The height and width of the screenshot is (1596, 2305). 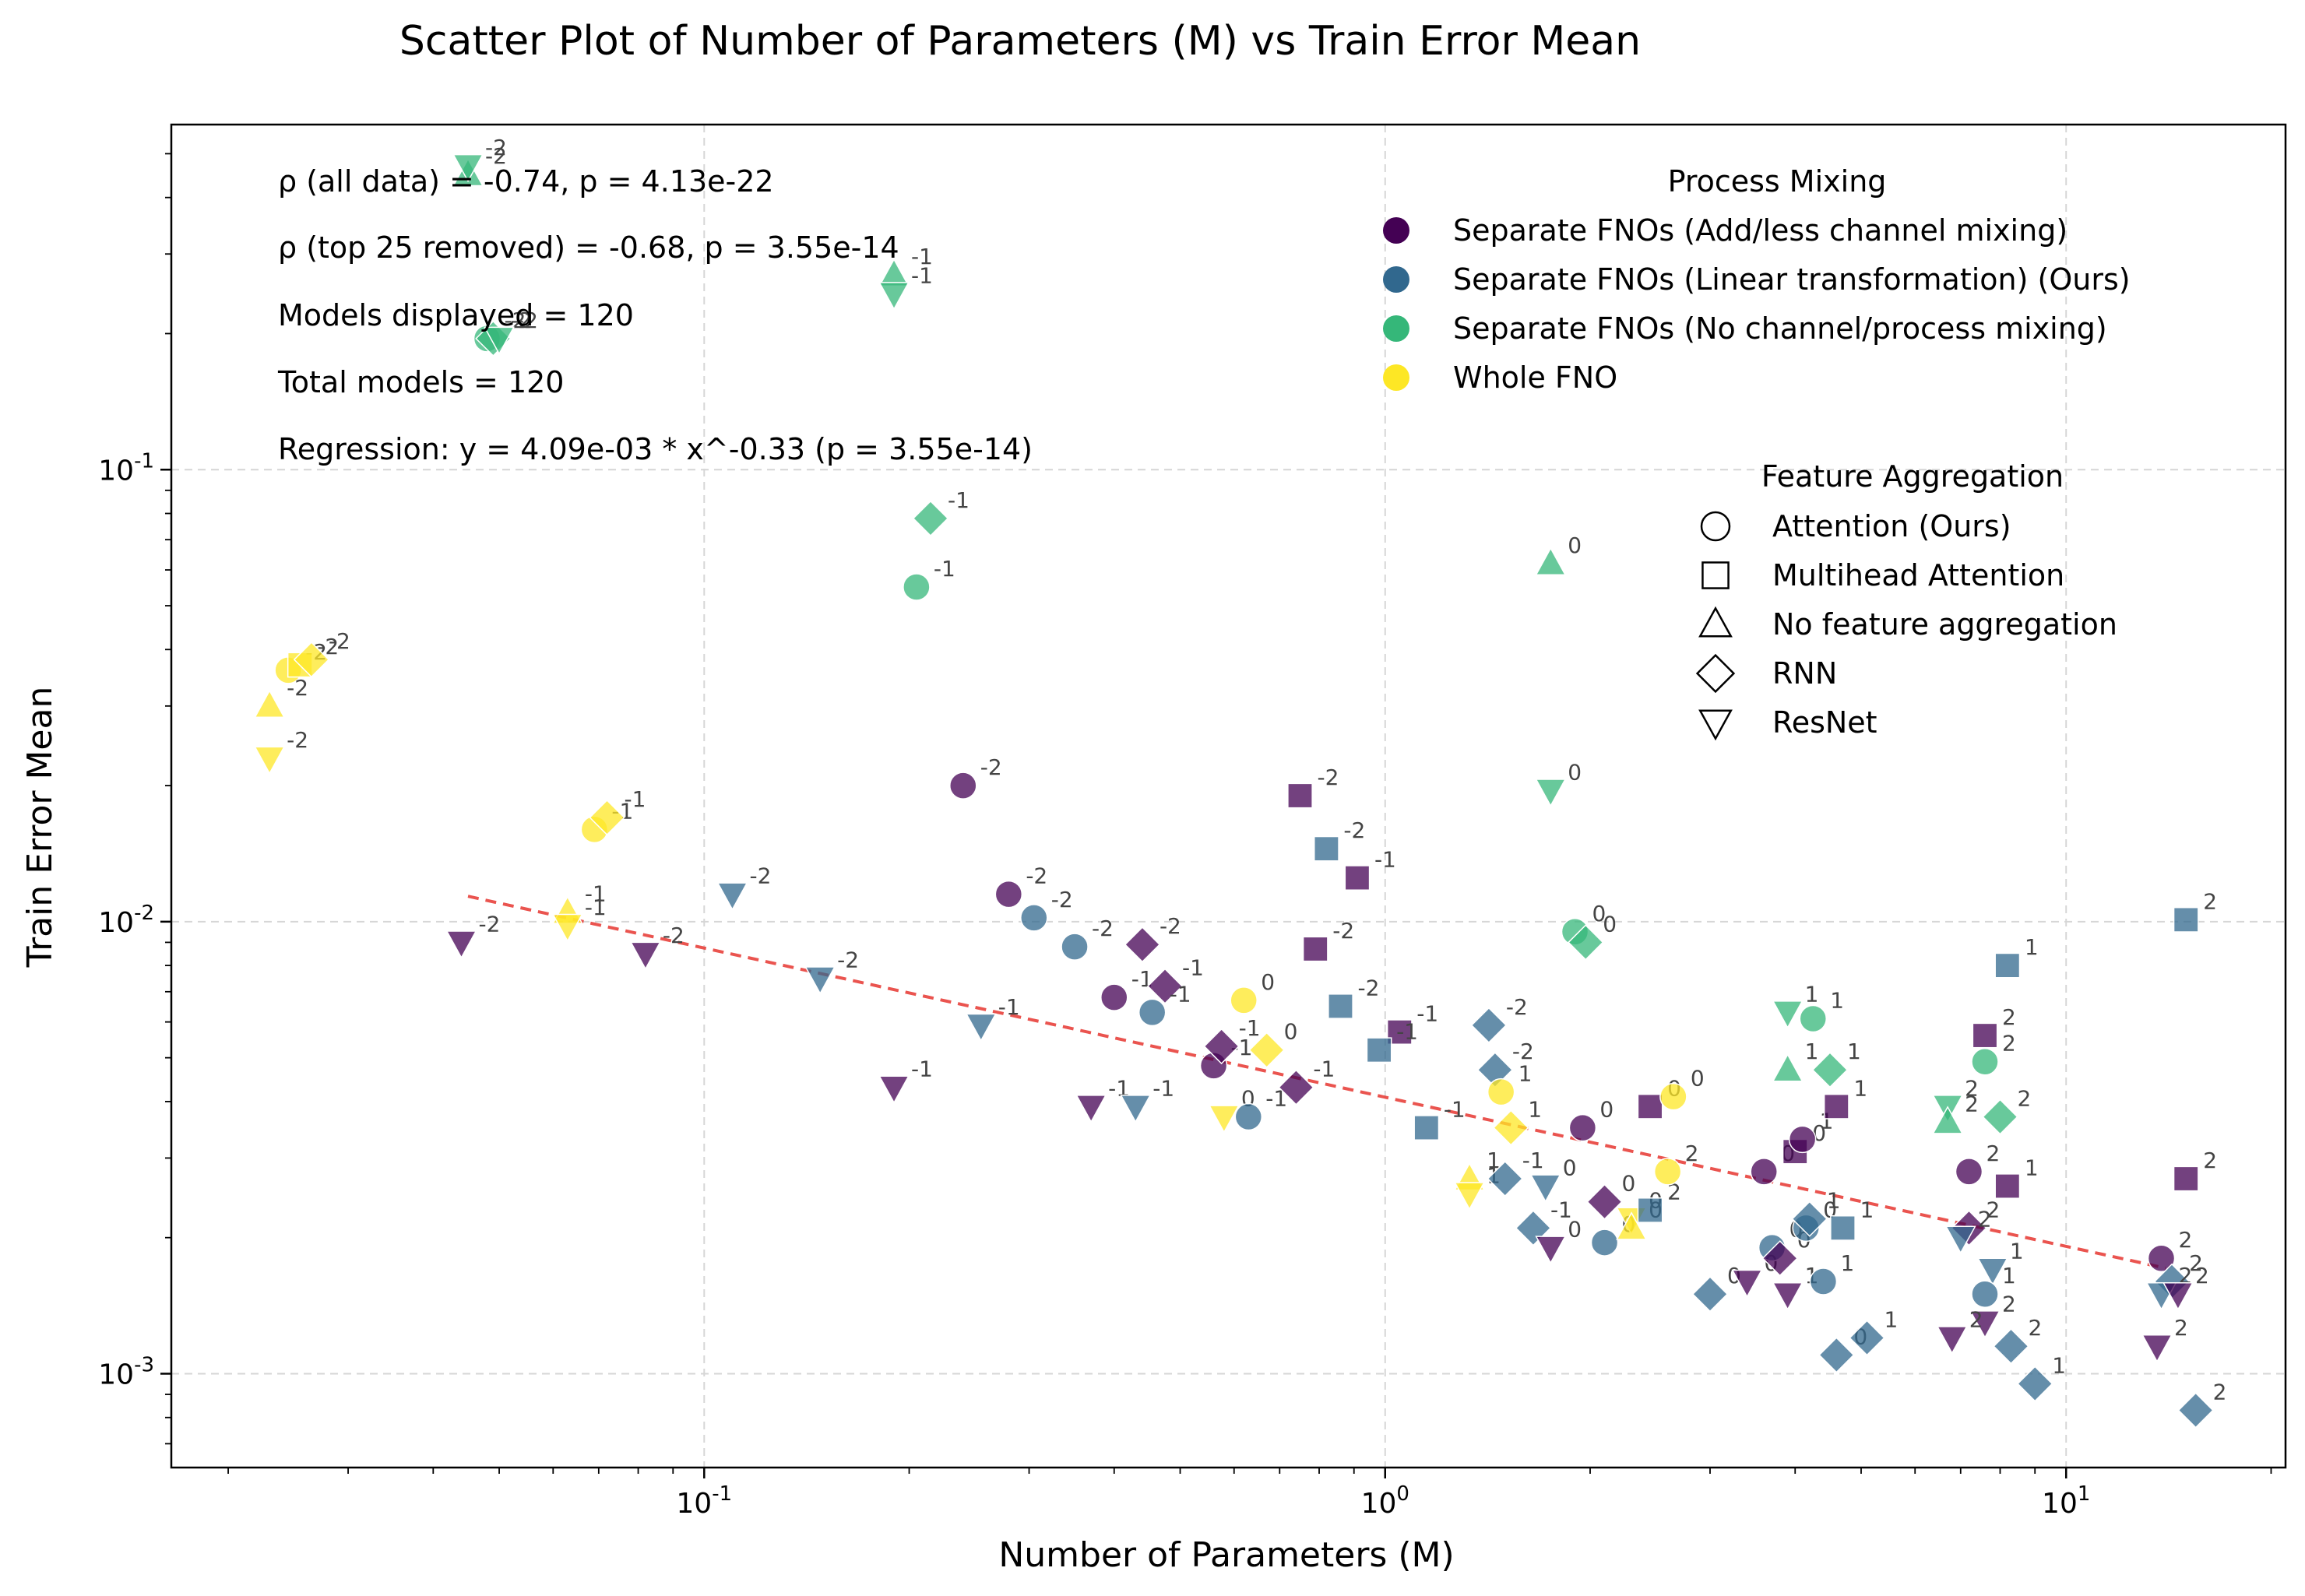 What do you see at coordinates (1912, 476) in the screenshot?
I see `shape-legend-title: Feature Aggregation` at bounding box center [1912, 476].